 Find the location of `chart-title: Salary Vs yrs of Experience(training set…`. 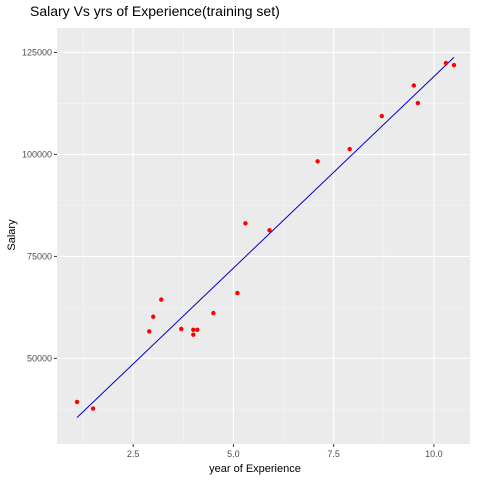

chart-title: Salary Vs yrs of Experience(training set… is located at coordinates (155, 11).